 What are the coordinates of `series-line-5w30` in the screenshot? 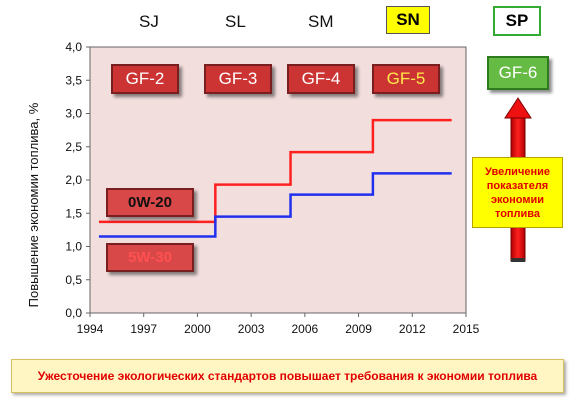 It's located at (275, 205).